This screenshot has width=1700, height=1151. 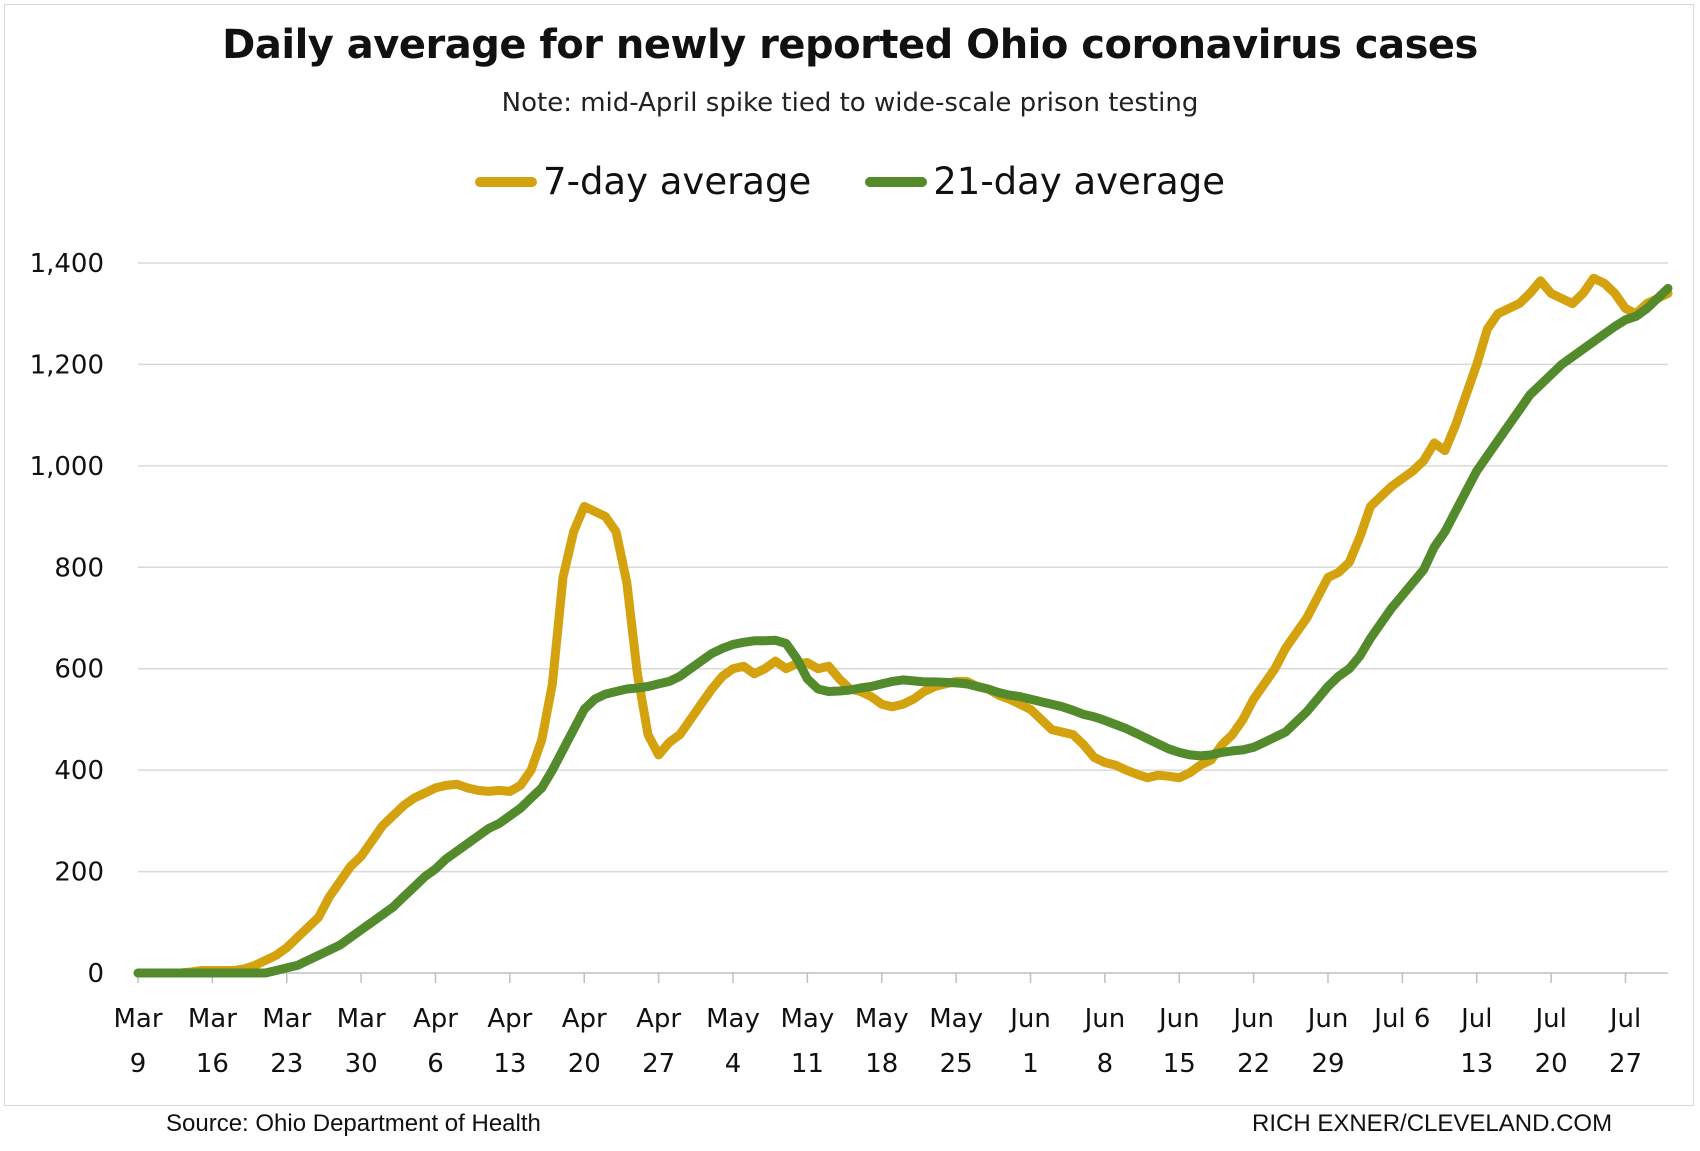 I want to click on legend-swatch-7-day, so click(x=506, y=181).